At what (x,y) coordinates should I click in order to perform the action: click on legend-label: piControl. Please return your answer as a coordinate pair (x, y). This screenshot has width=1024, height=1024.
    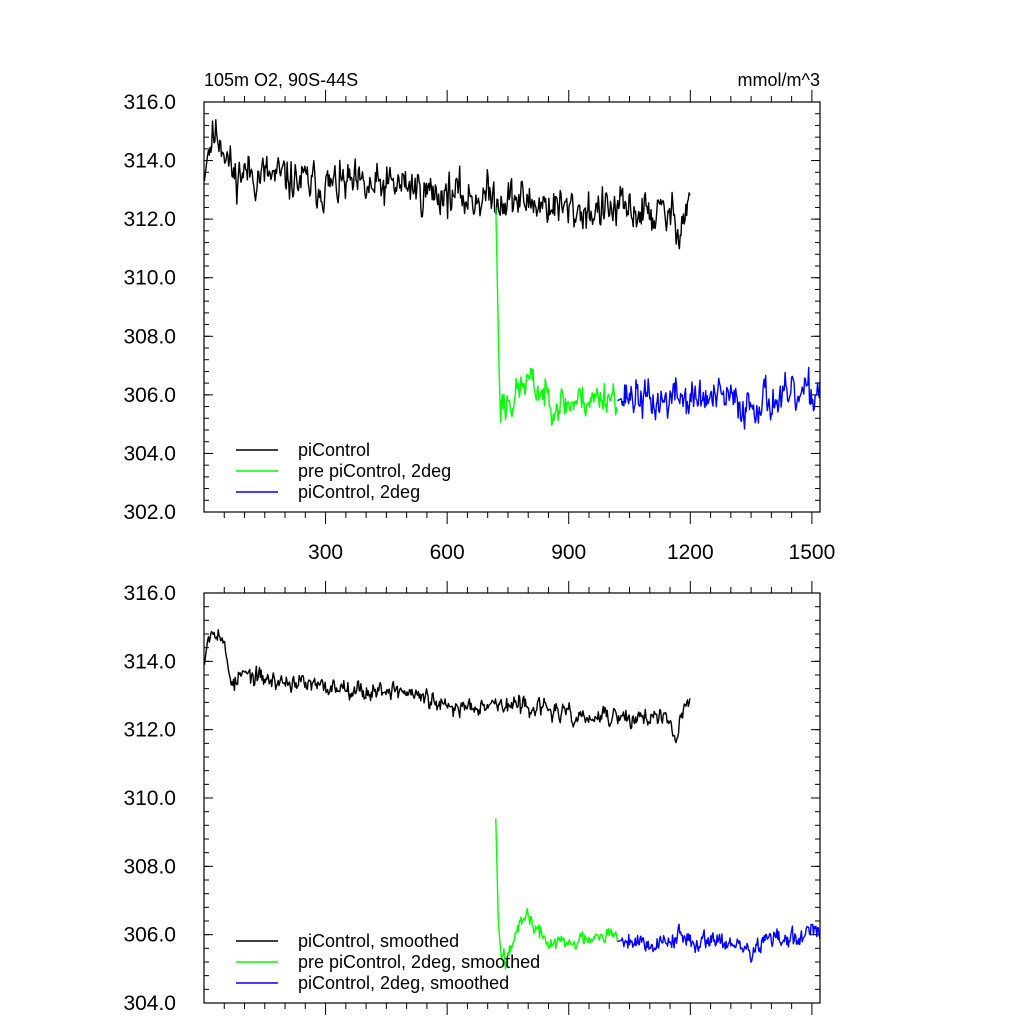
    Looking at the image, I should click on (334, 450).